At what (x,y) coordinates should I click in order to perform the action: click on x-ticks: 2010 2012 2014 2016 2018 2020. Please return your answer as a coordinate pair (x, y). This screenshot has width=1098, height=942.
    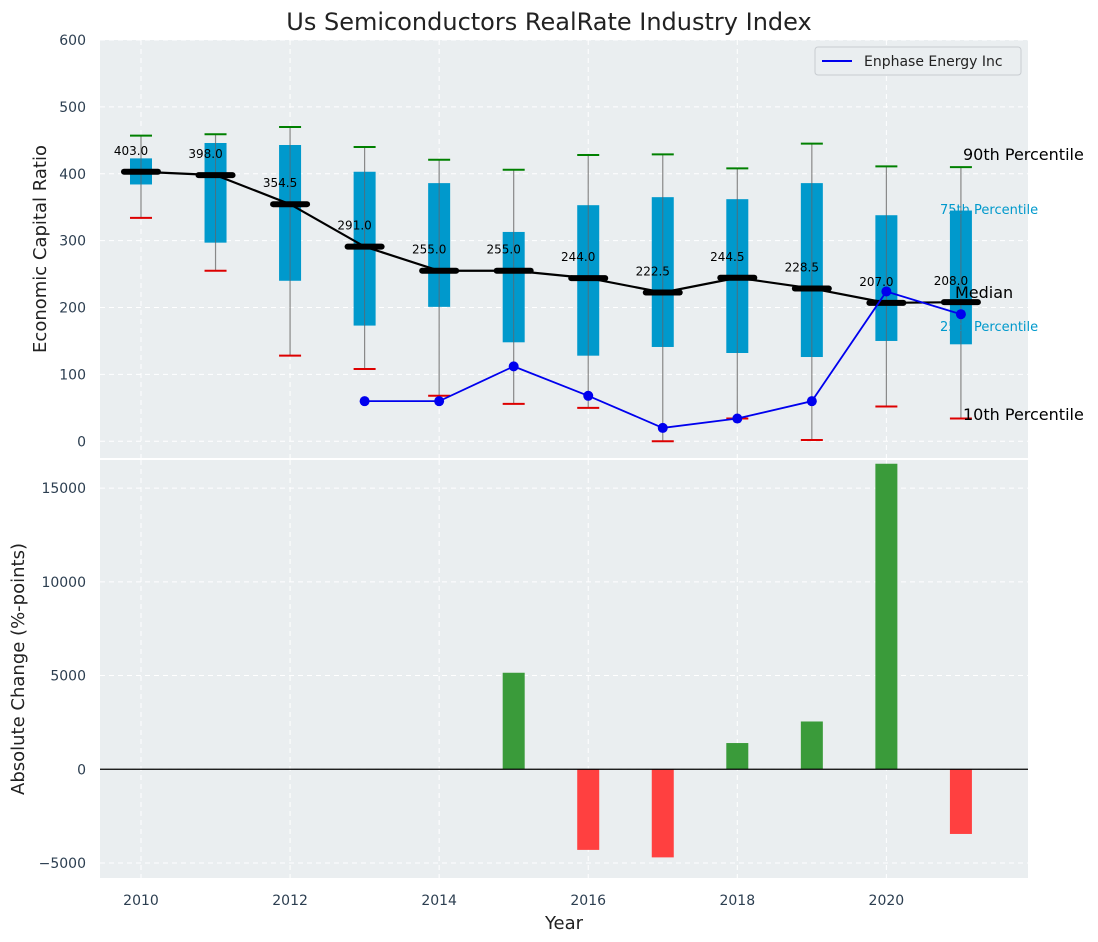
    Looking at the image, I should click on (513, 901).